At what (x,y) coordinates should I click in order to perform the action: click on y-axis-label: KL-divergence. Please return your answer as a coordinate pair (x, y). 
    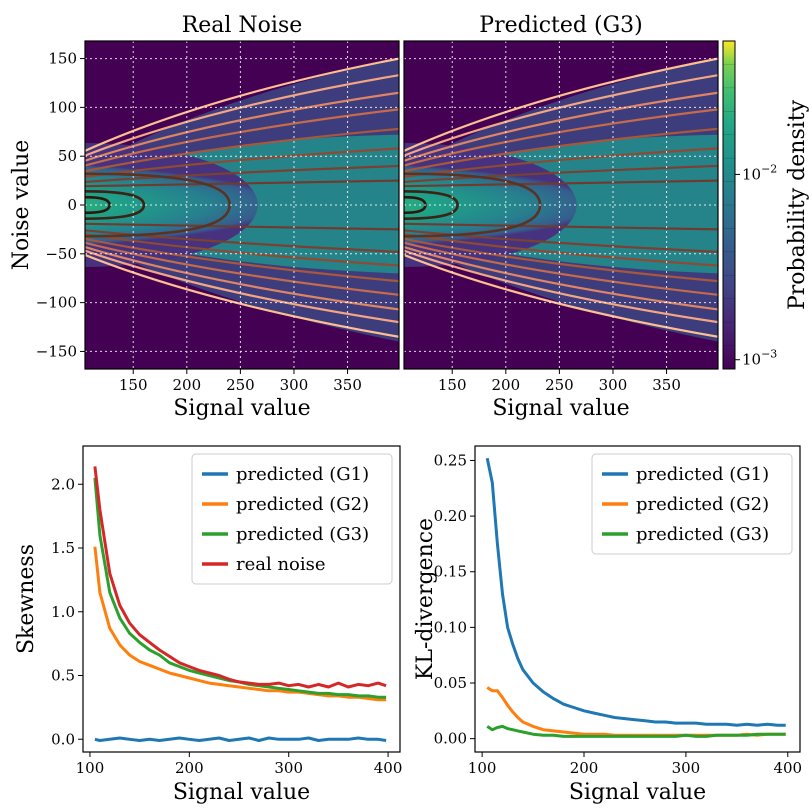
    Looking at the image, I should click on (425, 599).